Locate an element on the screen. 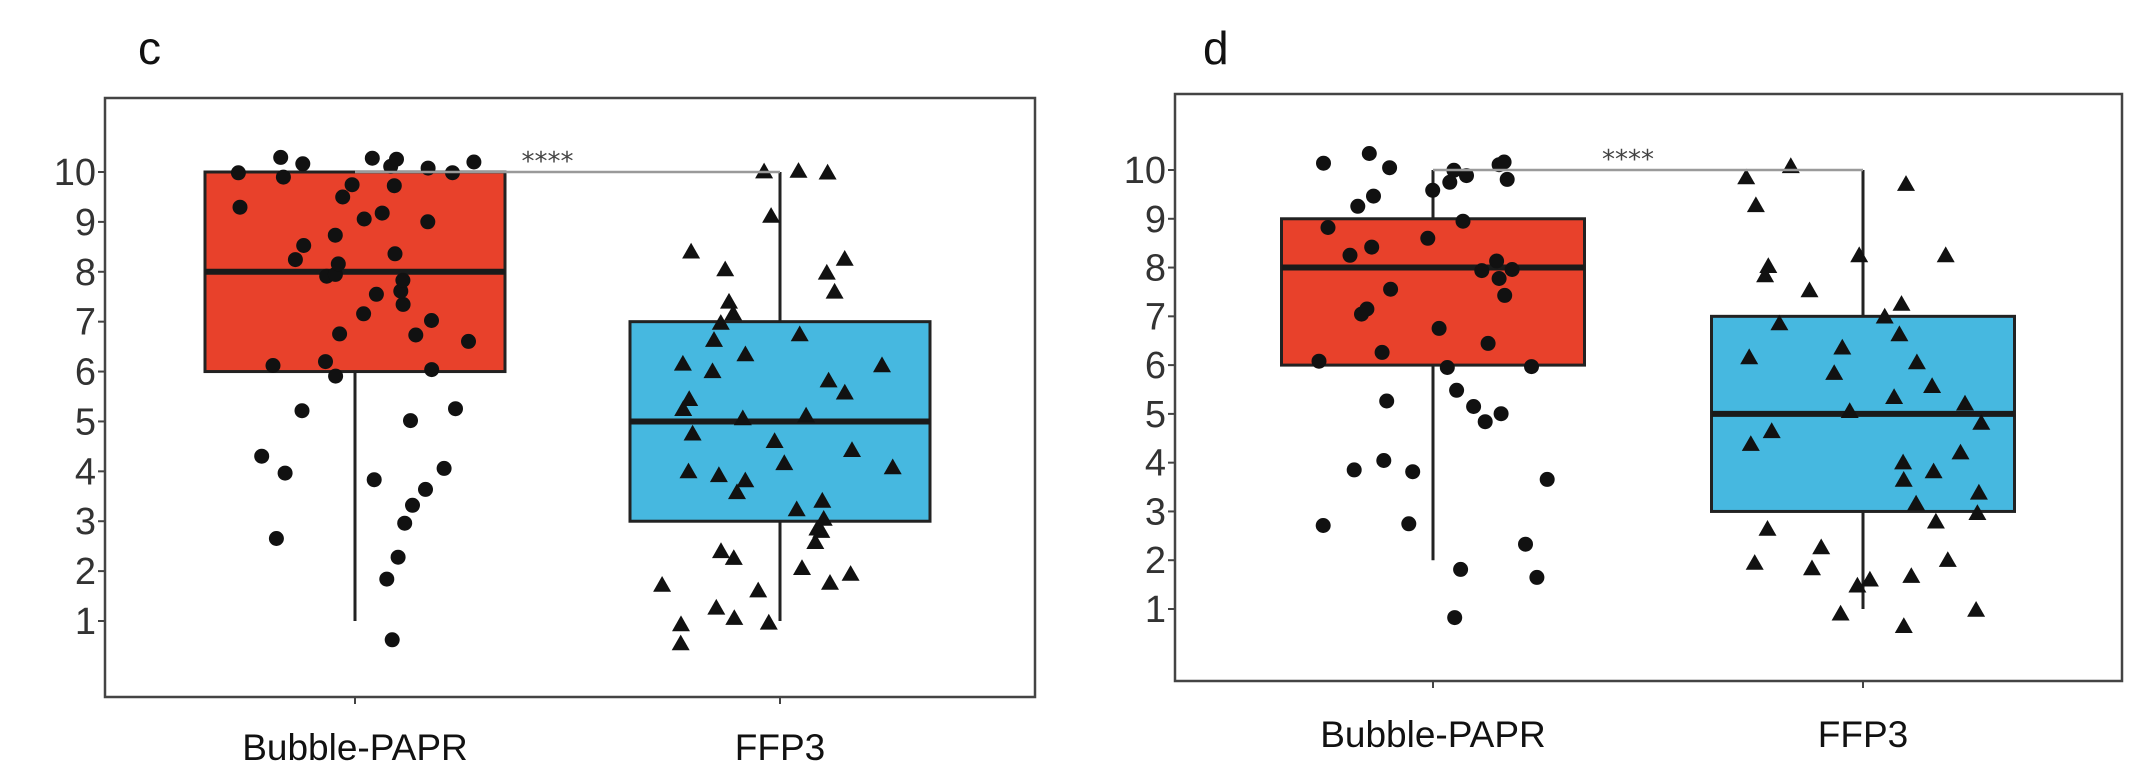 This screenshot has width=2129, height=780. panel-d-label: d is located at coordinates (1216, 48).